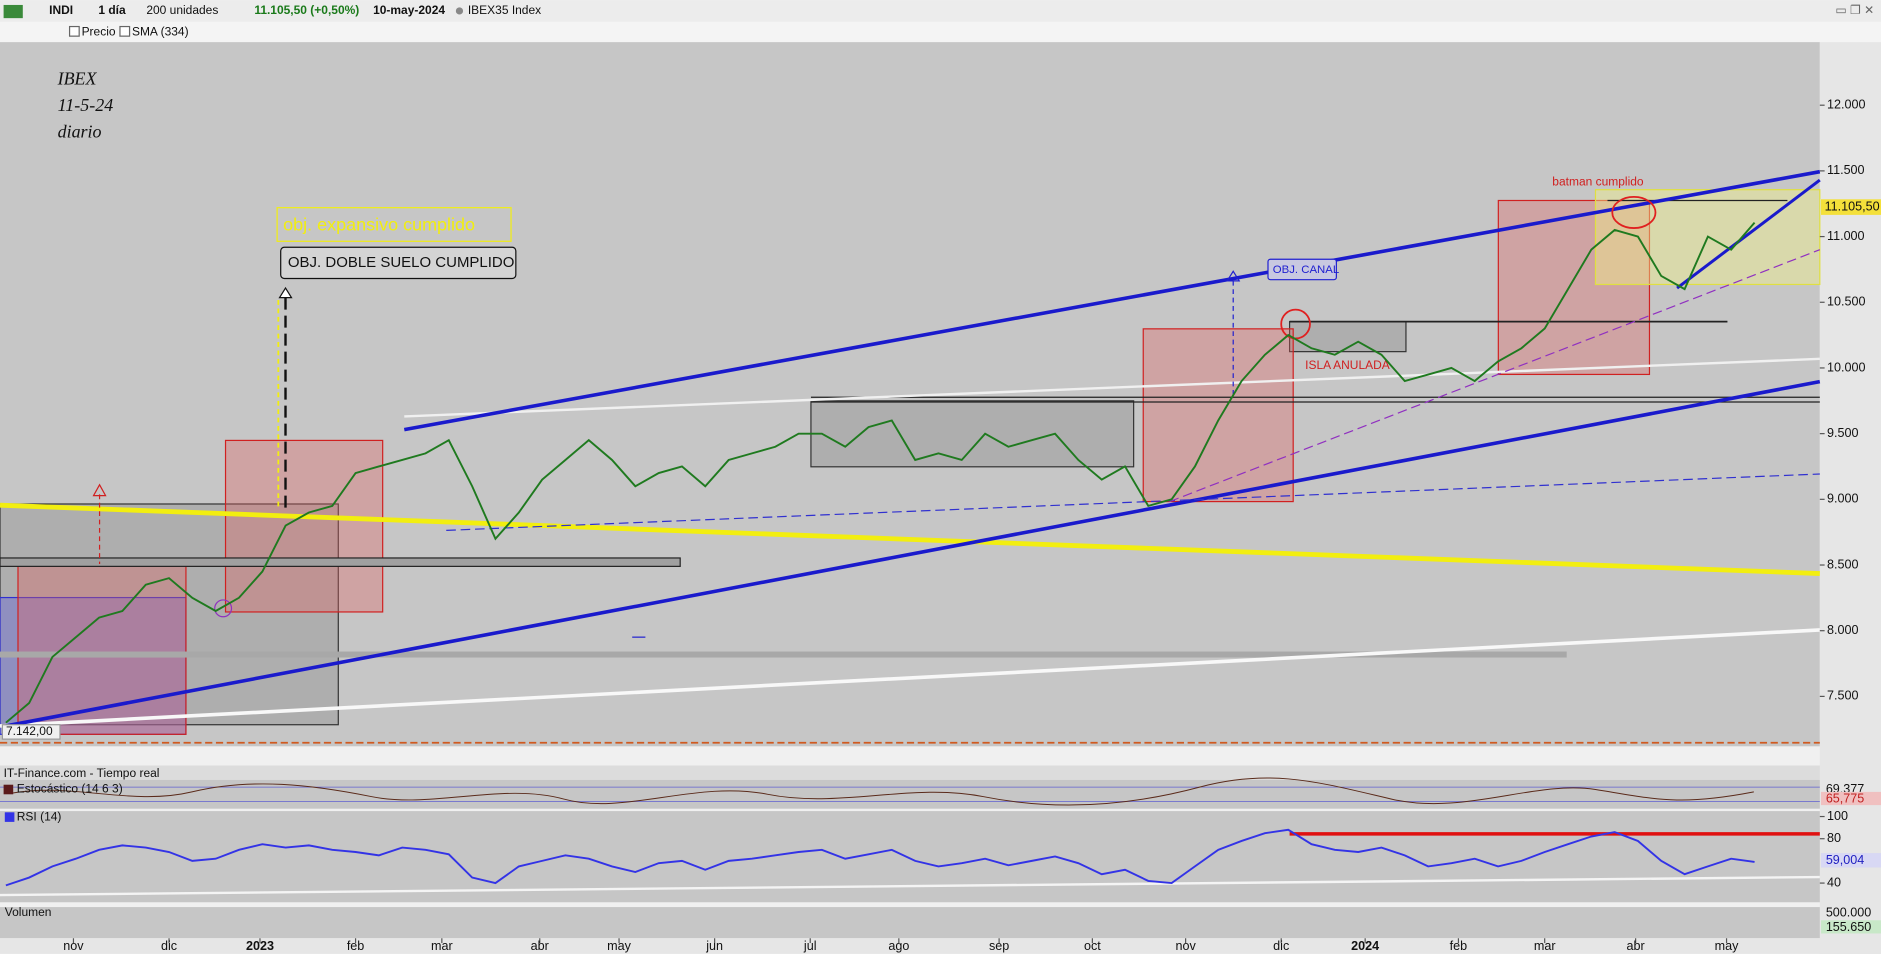 The width and height of the screenshot is (1881, 954). I want to click on y-tick-label: 7.500, so click(1842, 696).